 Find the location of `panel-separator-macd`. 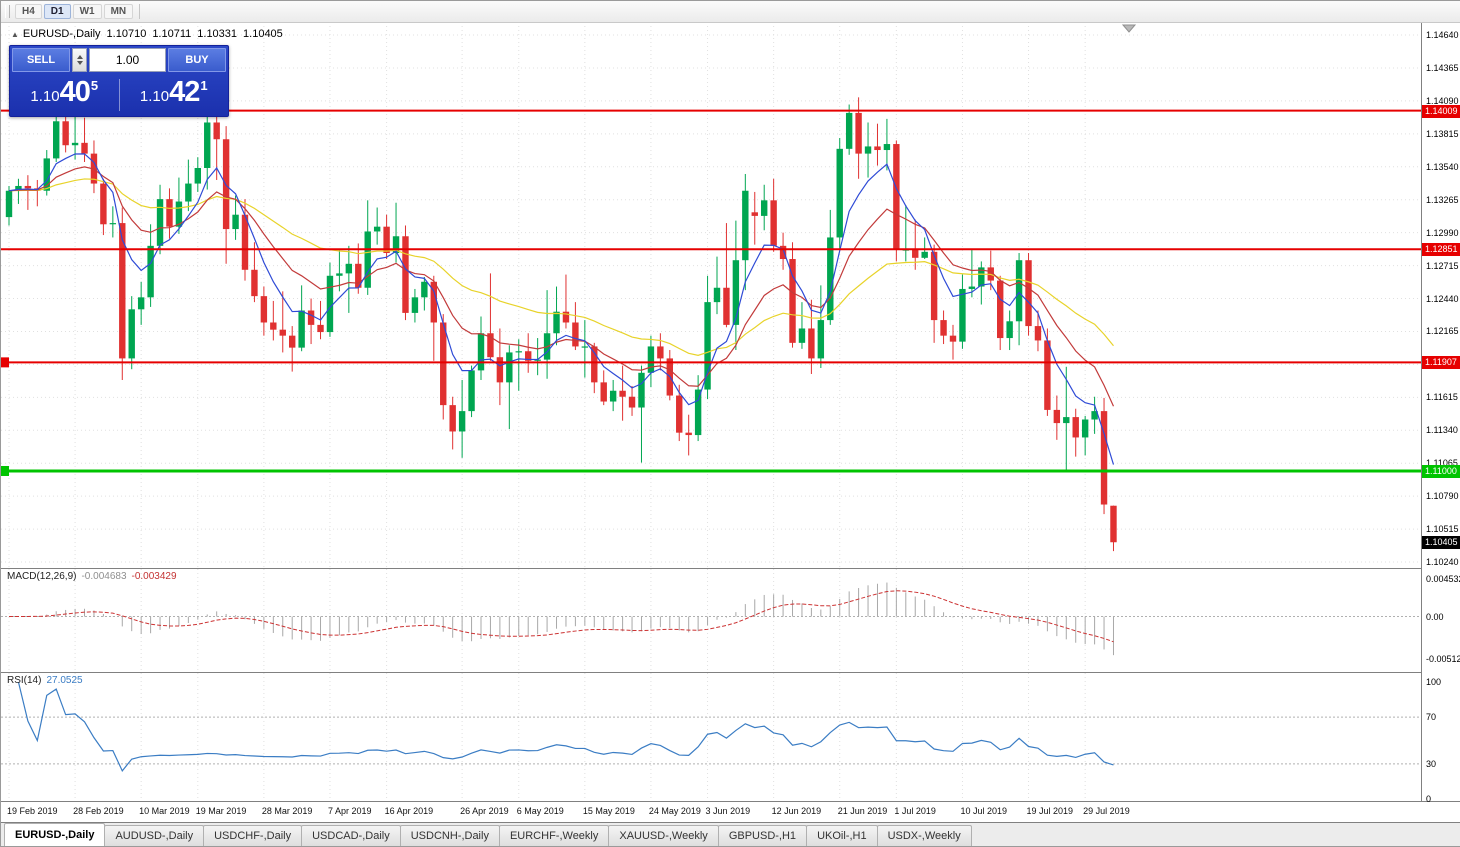

panel-separator-macd is located at coordinates (730, 568).